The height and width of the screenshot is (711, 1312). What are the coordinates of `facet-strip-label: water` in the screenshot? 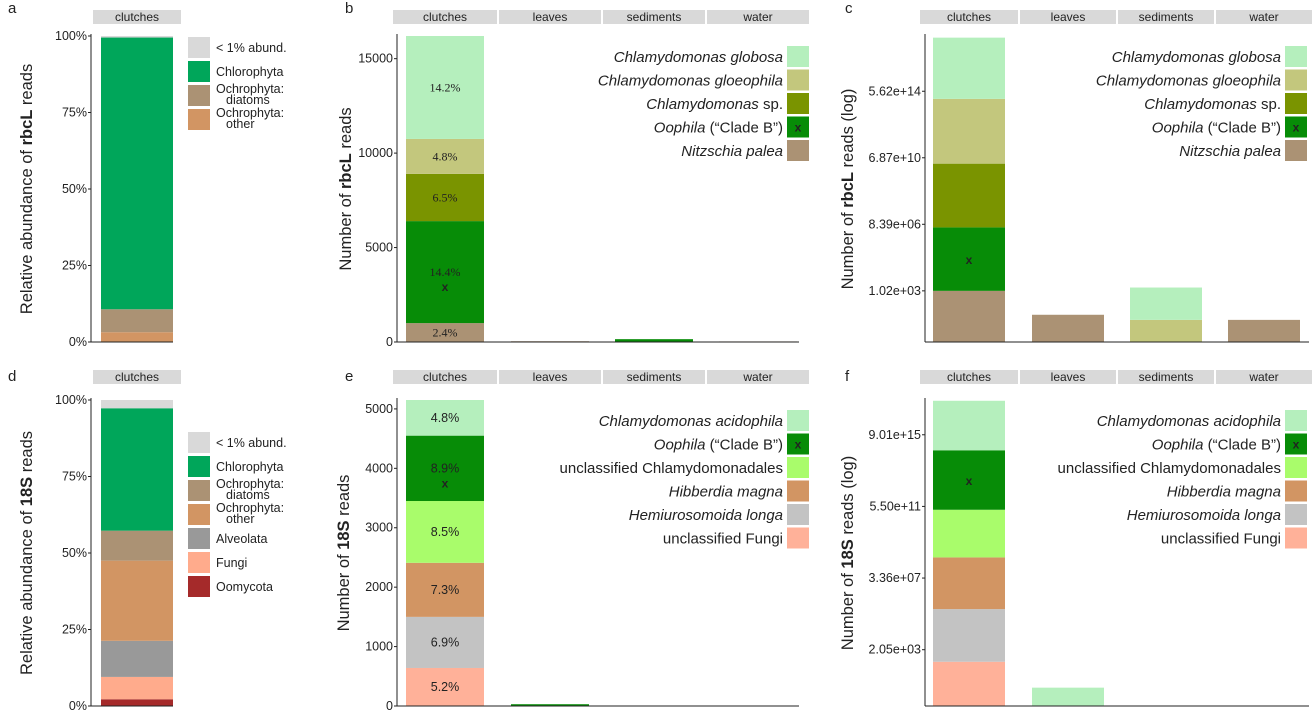 It's located at (1263, 17).